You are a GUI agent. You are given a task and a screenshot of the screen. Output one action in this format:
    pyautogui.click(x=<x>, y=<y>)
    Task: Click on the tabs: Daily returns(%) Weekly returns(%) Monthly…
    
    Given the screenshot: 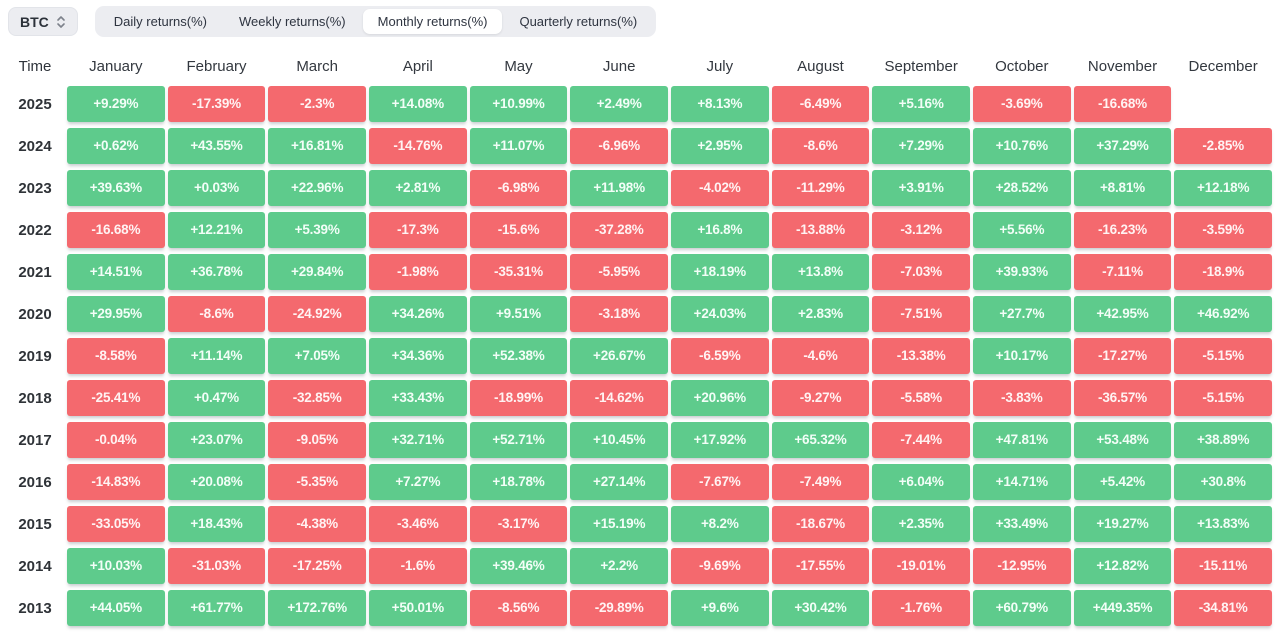 What is the action you would take?
    pyautogui.click(x=375, y=21)
    